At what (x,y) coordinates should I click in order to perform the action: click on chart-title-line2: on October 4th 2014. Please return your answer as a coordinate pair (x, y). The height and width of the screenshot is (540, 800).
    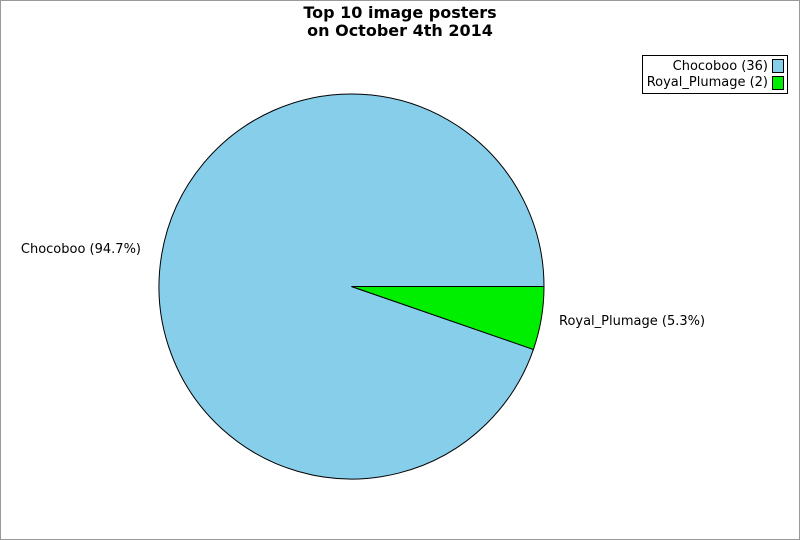
    Looking at the image, I should click on (400, 30).